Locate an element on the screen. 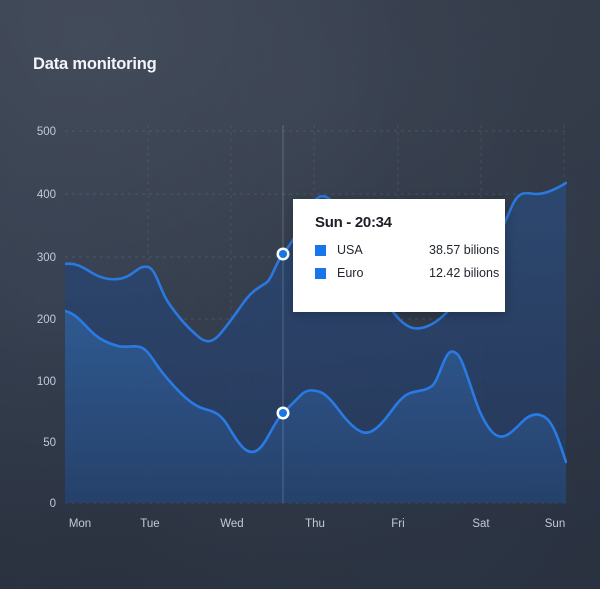 Image resolution: width=600 pixels, height=589 pixels. x-axis-labels: Mon Tue Wed Thu Fri Sat Sun is located at coordinates (317, 524).